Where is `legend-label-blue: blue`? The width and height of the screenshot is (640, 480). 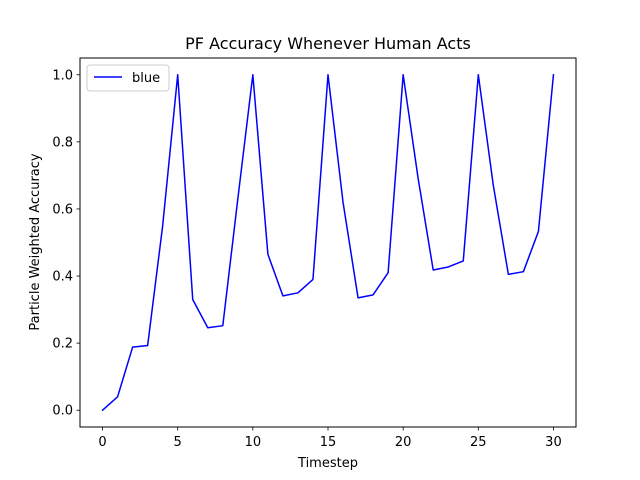
legend-label-blue: blue is located at coordinates (146, 78).